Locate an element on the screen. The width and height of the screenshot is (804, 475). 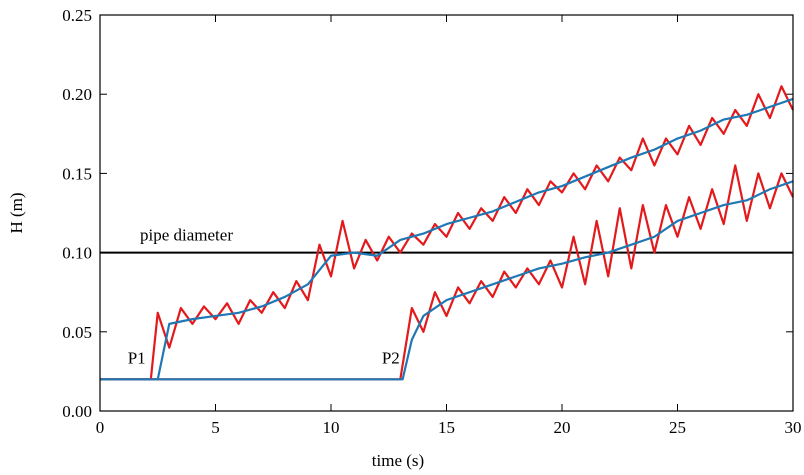
y-tick-label: 0.25 is located at coordinates (77, 15).